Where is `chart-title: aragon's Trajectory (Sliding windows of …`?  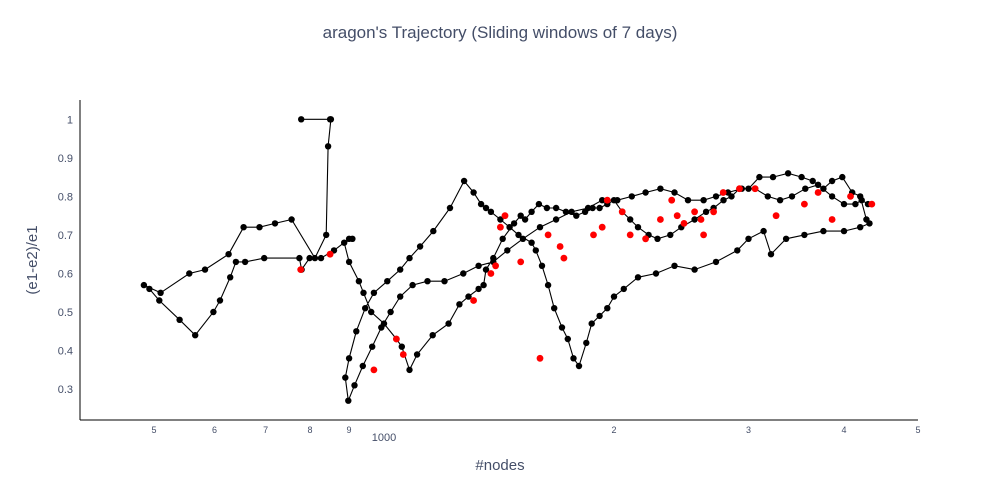
chart-title: aragon's Trajectory (Sliding windows of … is located at coordinates (500, 32).